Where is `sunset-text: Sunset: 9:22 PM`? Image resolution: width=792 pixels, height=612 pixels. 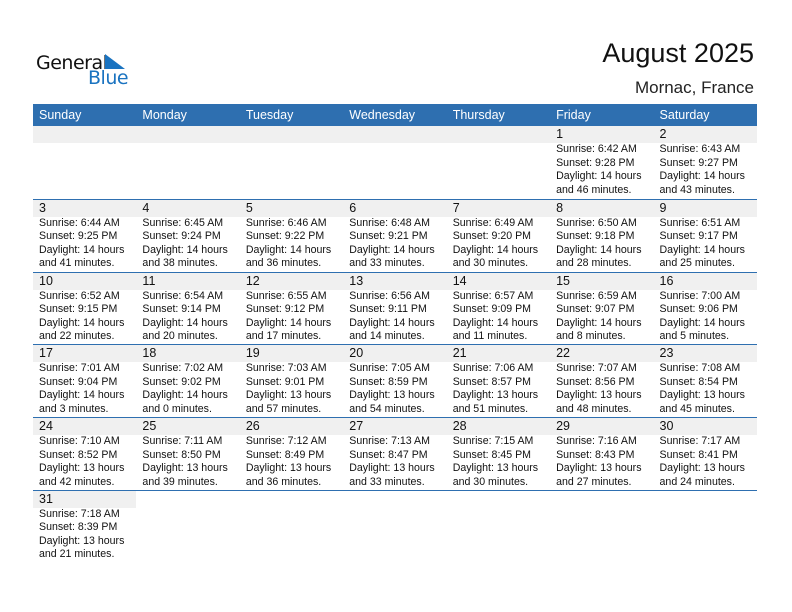 sunset-text: Sunset: 9:22 PM is located at coordinates (285, 236).